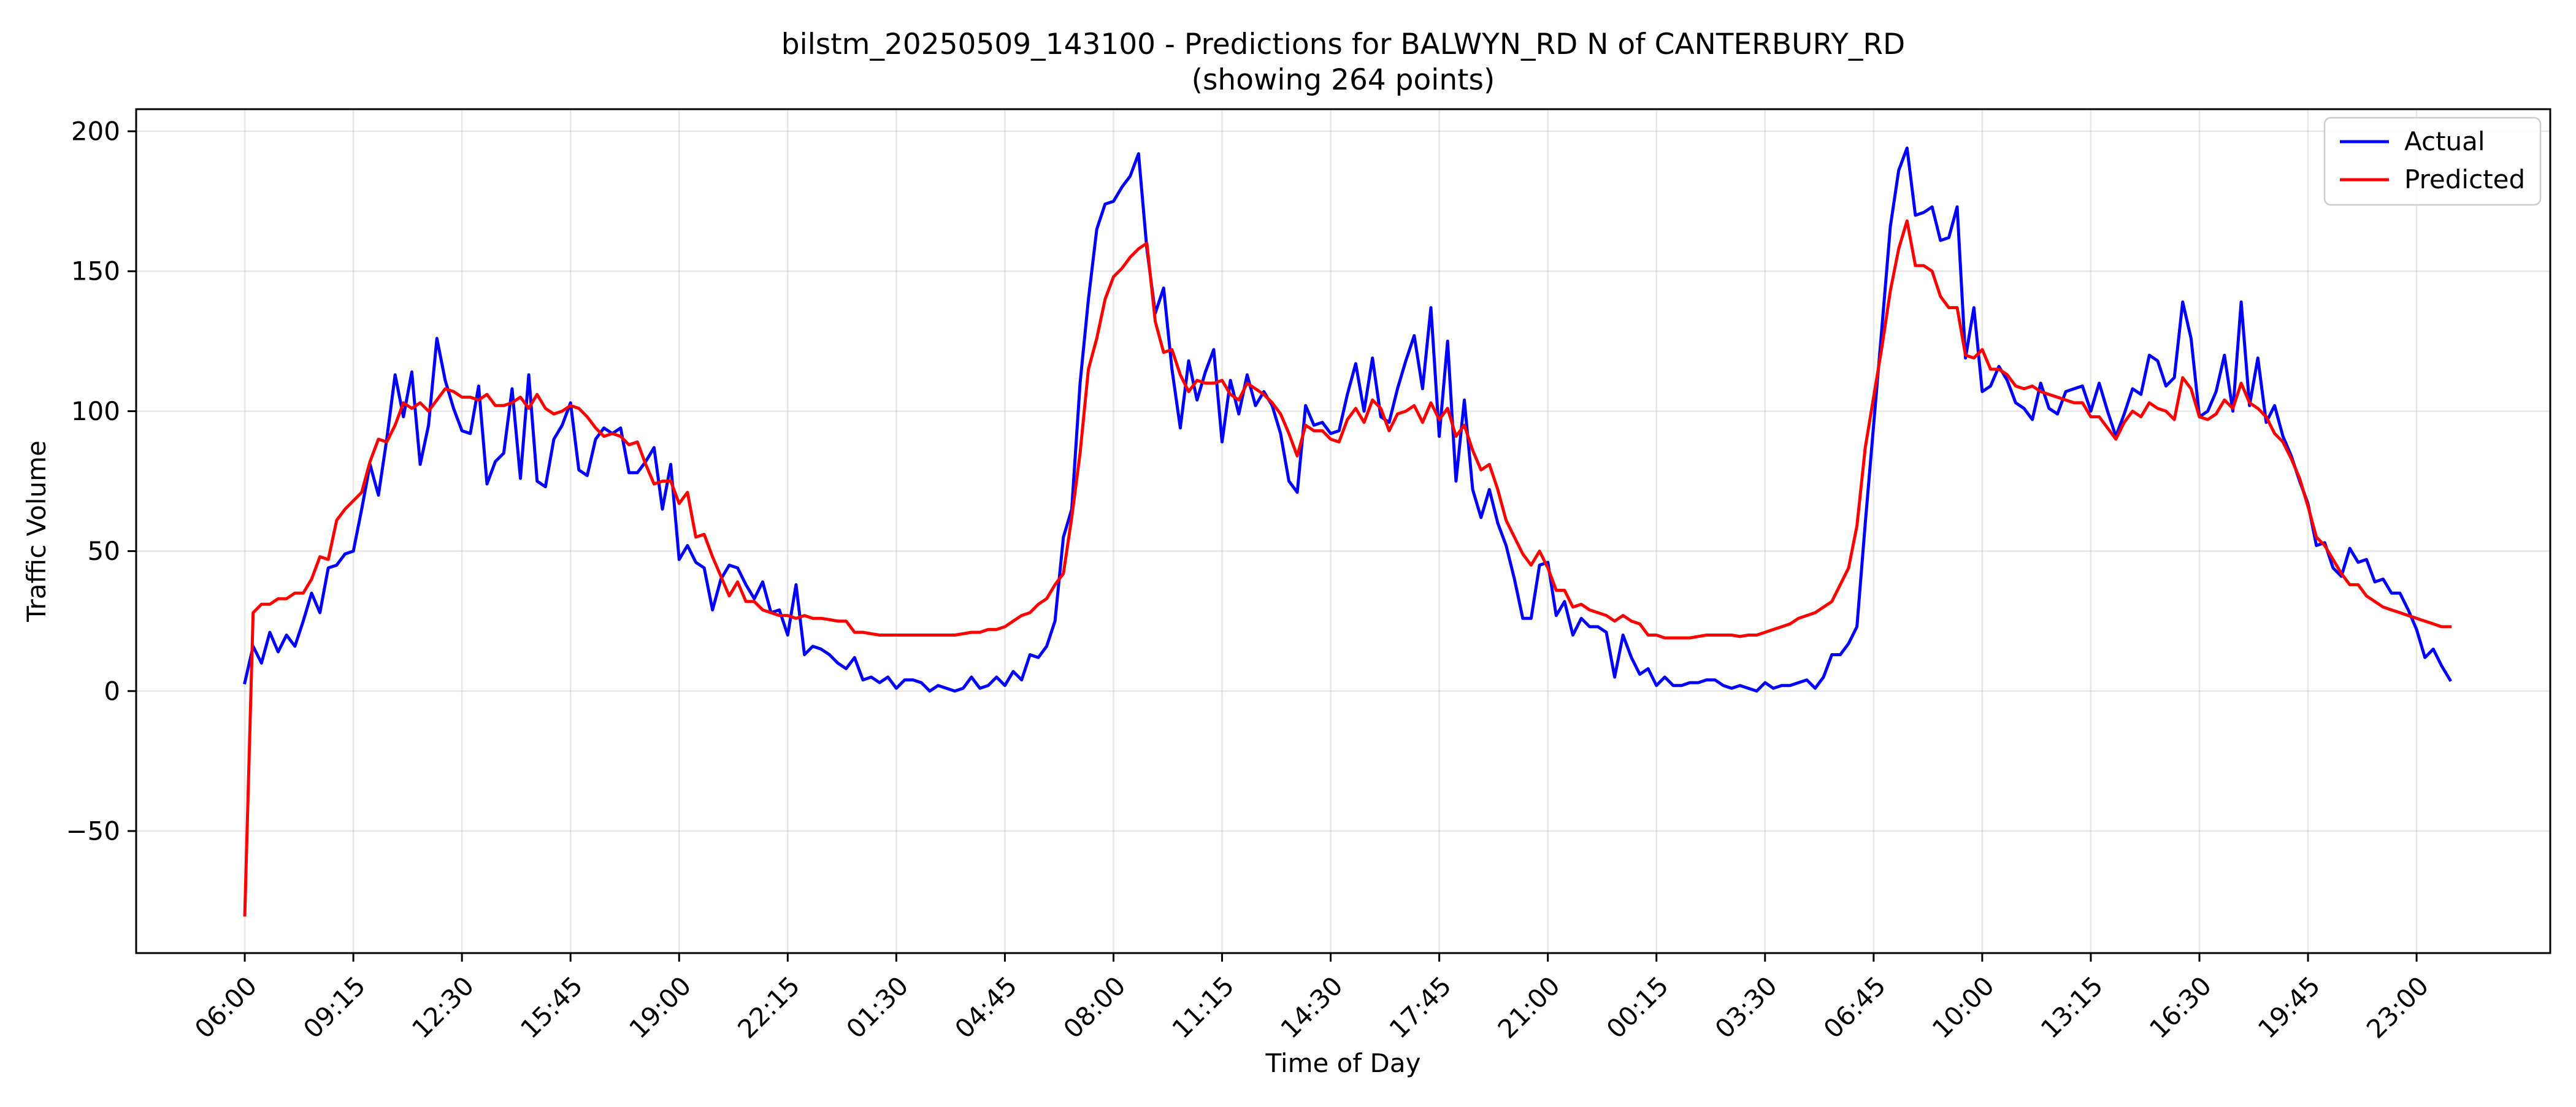 The image size is (2576, 1107). I want to click on y-tick-label: 150, so click(95, 271).